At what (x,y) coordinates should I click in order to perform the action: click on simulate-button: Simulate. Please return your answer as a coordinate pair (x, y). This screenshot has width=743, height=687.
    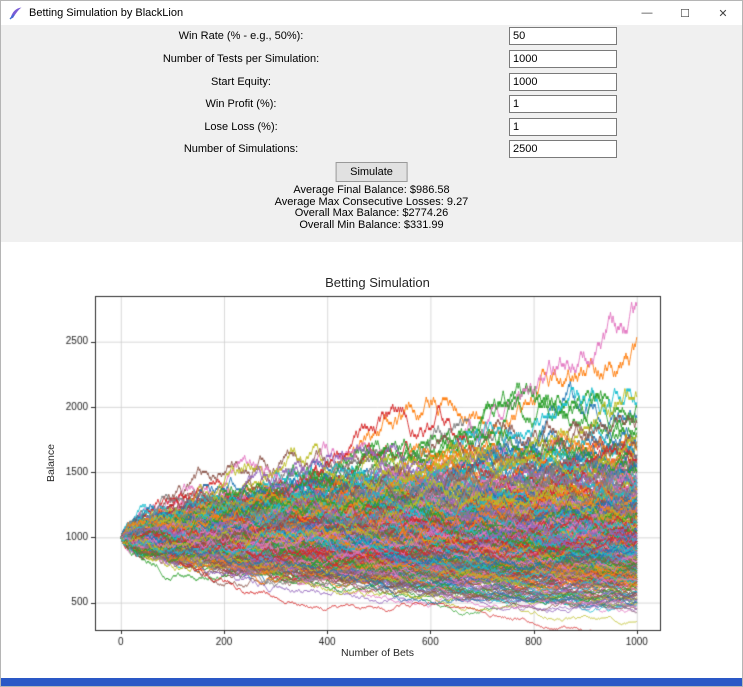
    Looking at the image, I should click on (371, 172).